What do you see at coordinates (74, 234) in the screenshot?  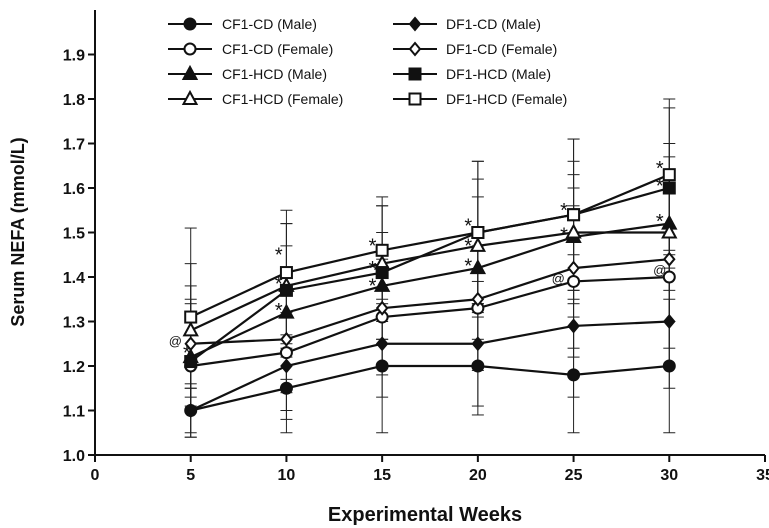 I see `y-tick-label: 1.5` at bounding box center [74, 234].